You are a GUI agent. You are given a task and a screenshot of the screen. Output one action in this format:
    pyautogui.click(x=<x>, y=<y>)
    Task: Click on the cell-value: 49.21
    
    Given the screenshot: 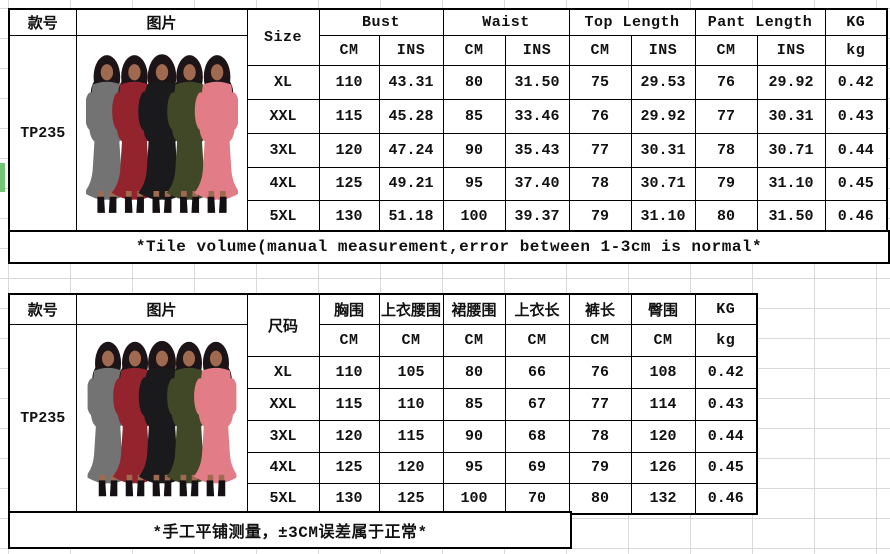 What is the action you would take?
    pyautogui.click(x=411, y=183)
    